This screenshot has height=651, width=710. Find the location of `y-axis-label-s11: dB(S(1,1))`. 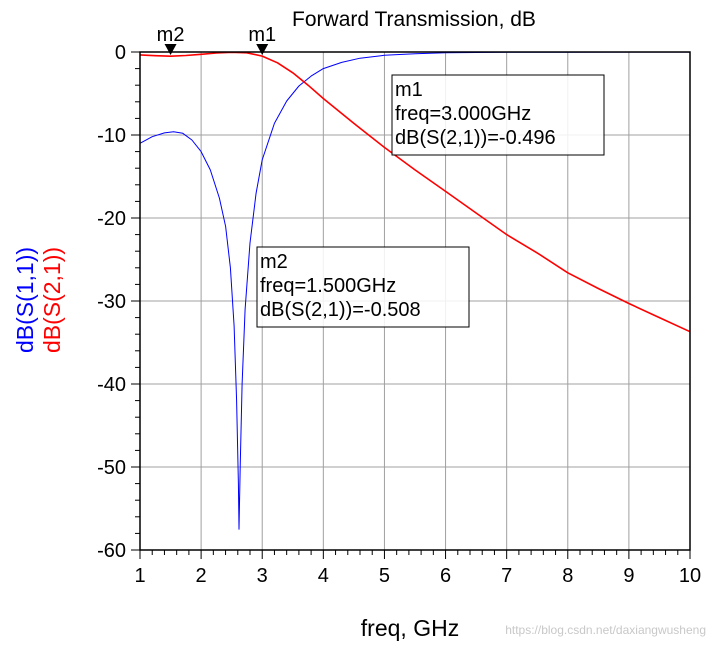

y-axis-label-s11: dB(S(1,1)) is located at coordinates (25, 300).